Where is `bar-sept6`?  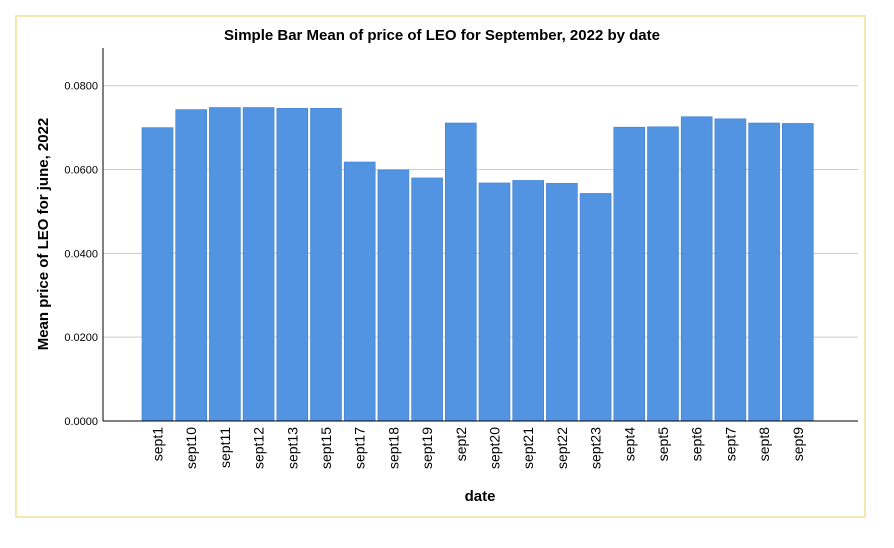 bar-sept6 is located at coordinates (696, 269).